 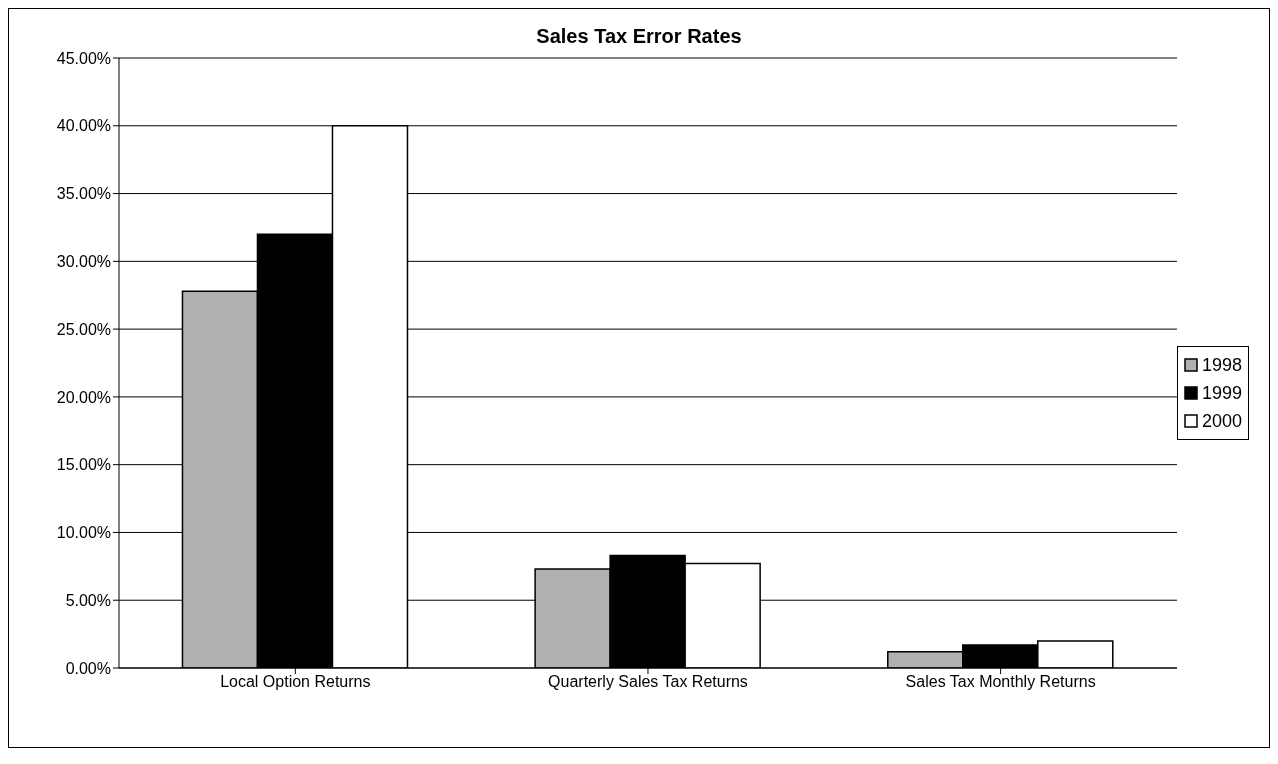 What do you see at coordinates (83, 126) in the screenshot?
I see `y-tick-label: 40.00%` at bounding box center [83, 126].